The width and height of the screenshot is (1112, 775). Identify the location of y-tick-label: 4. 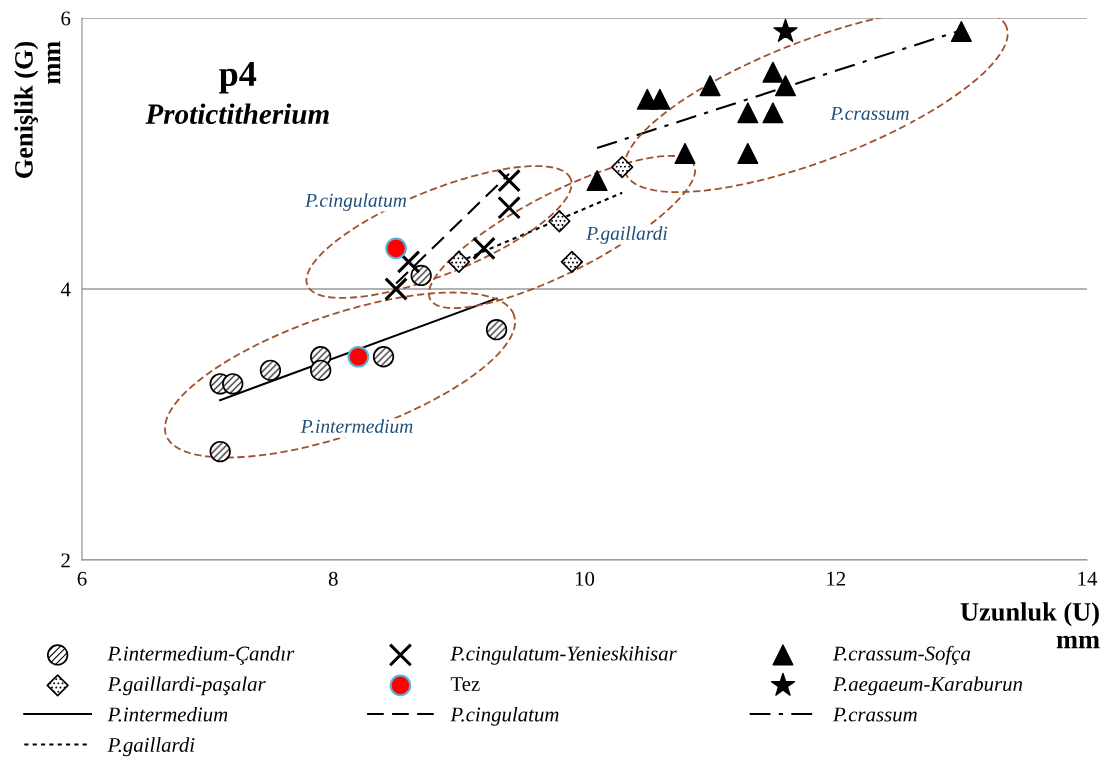
(65, 289).